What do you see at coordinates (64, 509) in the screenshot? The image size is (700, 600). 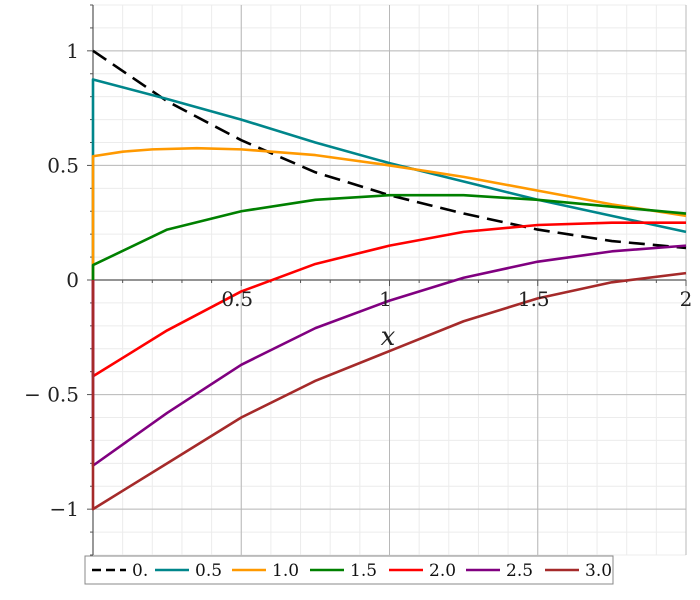 I see `y-tick-label: −1` at bounding box center [64, 509].